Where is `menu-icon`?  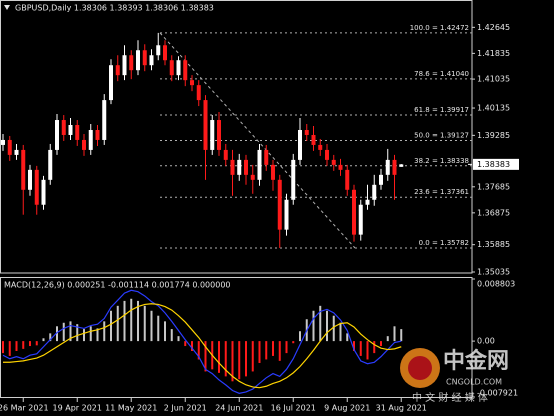
menu-icon is located at coordinates (7, 7).